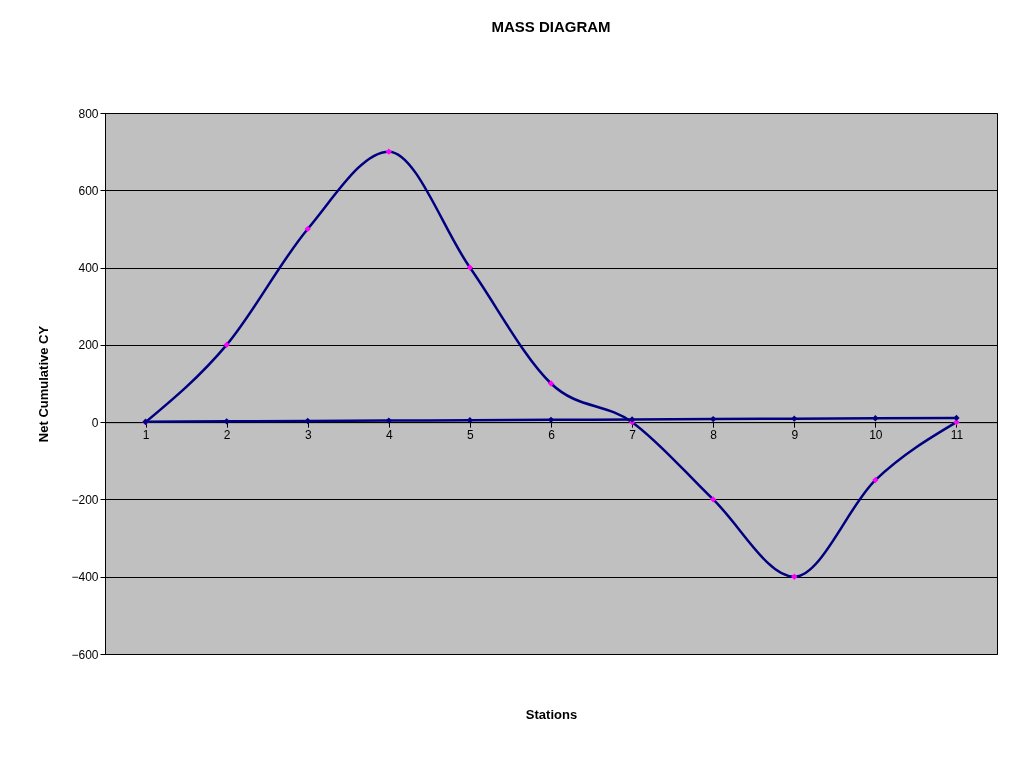  Describe the element at coordinates (389, 434) in the screenshot. I see `x-tick-label: 4` at that location.